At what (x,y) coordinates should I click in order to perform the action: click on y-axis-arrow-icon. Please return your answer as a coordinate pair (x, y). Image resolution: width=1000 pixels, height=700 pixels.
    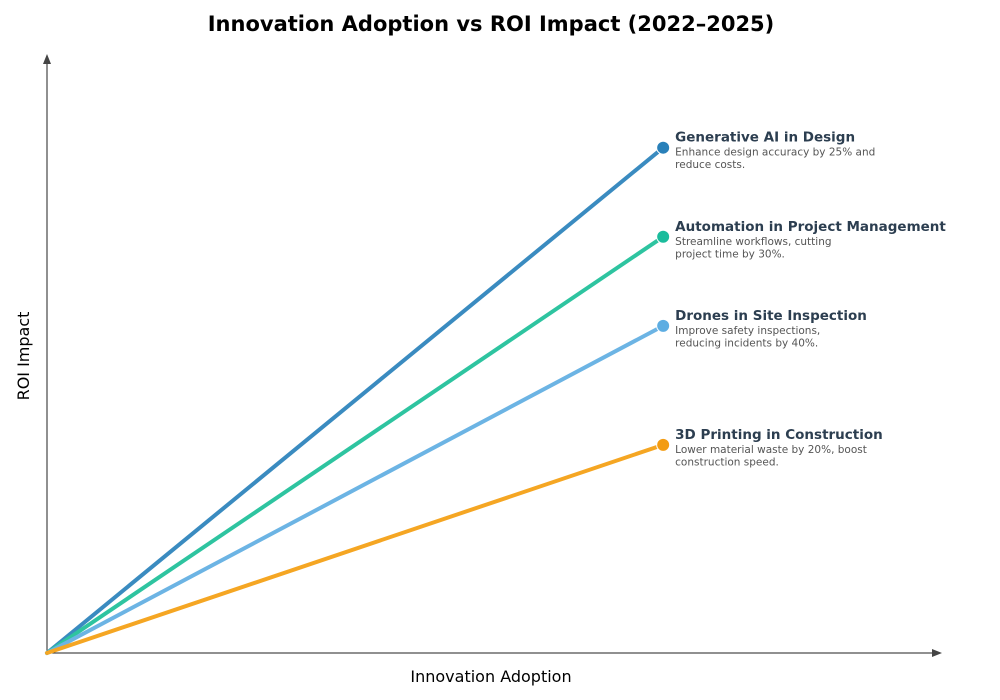
    Looking at the image, I should click on (47, 59).